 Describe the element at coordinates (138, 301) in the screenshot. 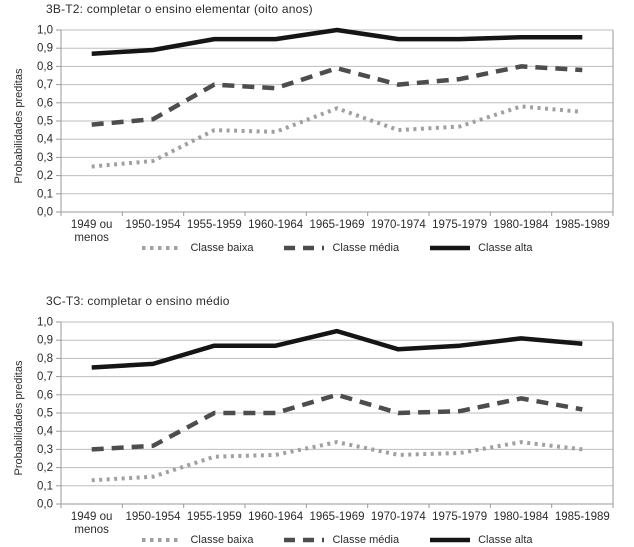

I see `chart-title: 3C-T3: completar o ensino médio` at that location.